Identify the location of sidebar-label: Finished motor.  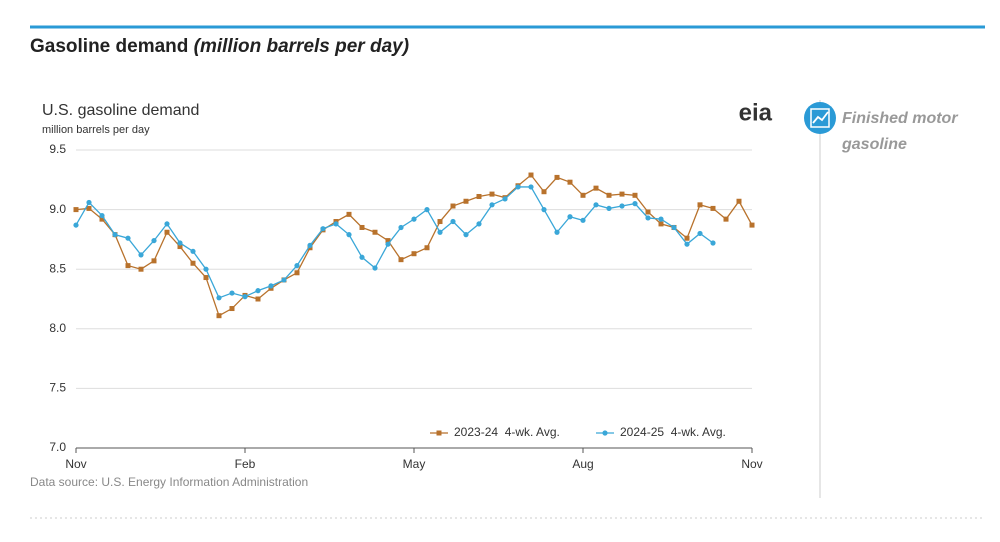
(900, 118).